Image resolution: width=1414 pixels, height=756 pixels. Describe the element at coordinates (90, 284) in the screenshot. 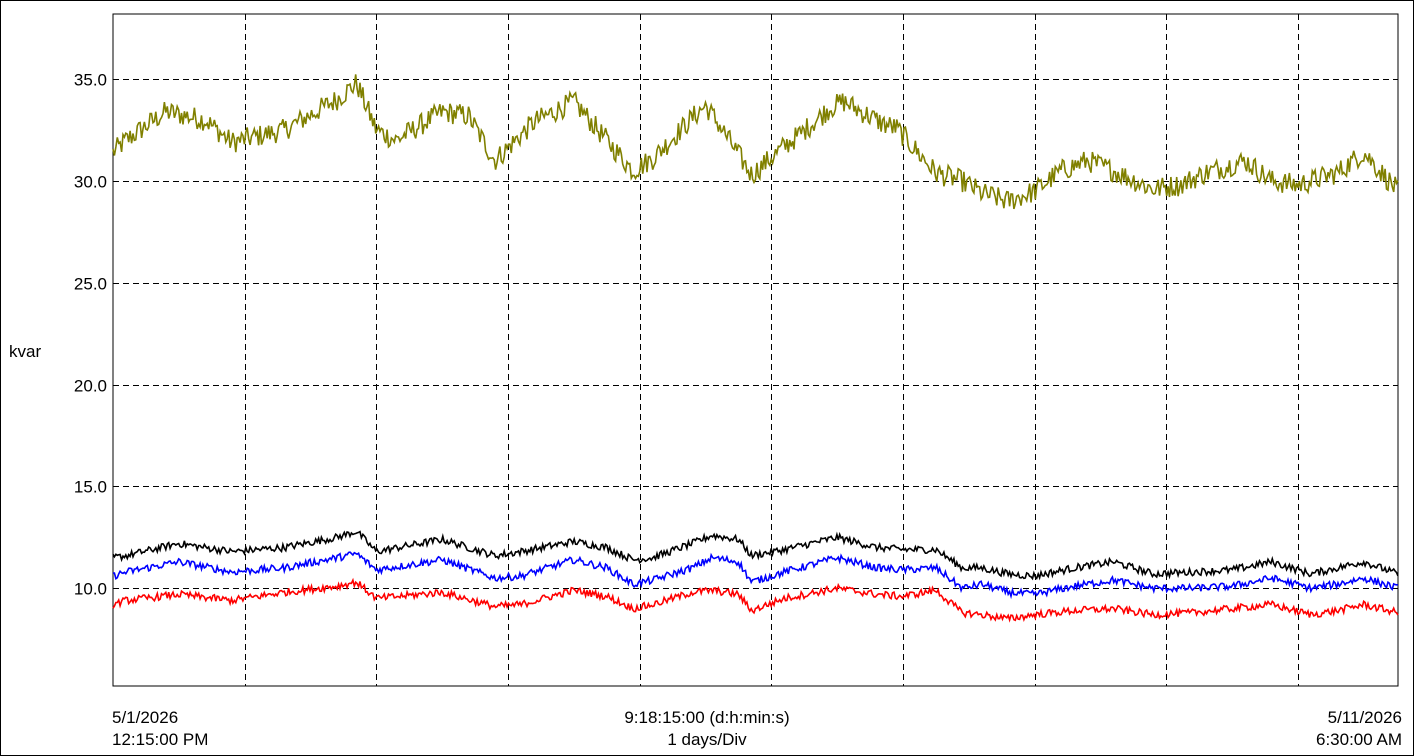

I see `y-tick-label: 25.0` at that location.